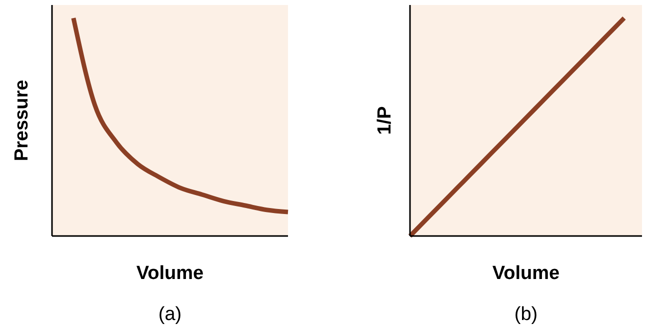 Image resolution: width=650 pixels, height=331 pixels. What do you see at coordinates (526, 314) in the screenshot?
I see `text: (b)` at bounding box center [526, 314].